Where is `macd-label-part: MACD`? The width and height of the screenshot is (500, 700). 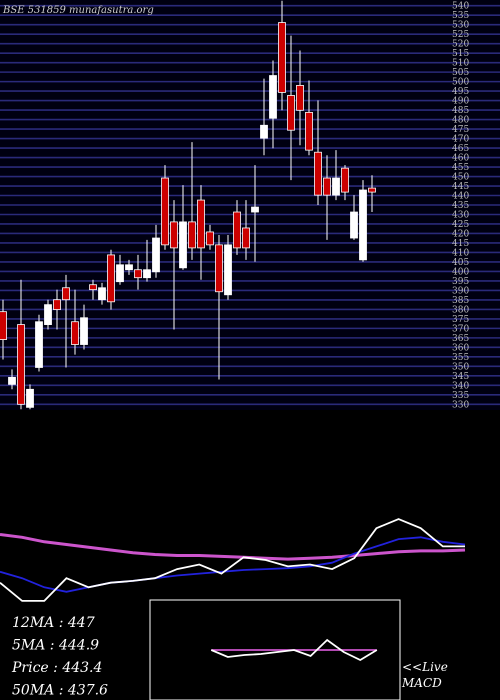 macd-label-part: MACD is located at coordinates (421, 683).